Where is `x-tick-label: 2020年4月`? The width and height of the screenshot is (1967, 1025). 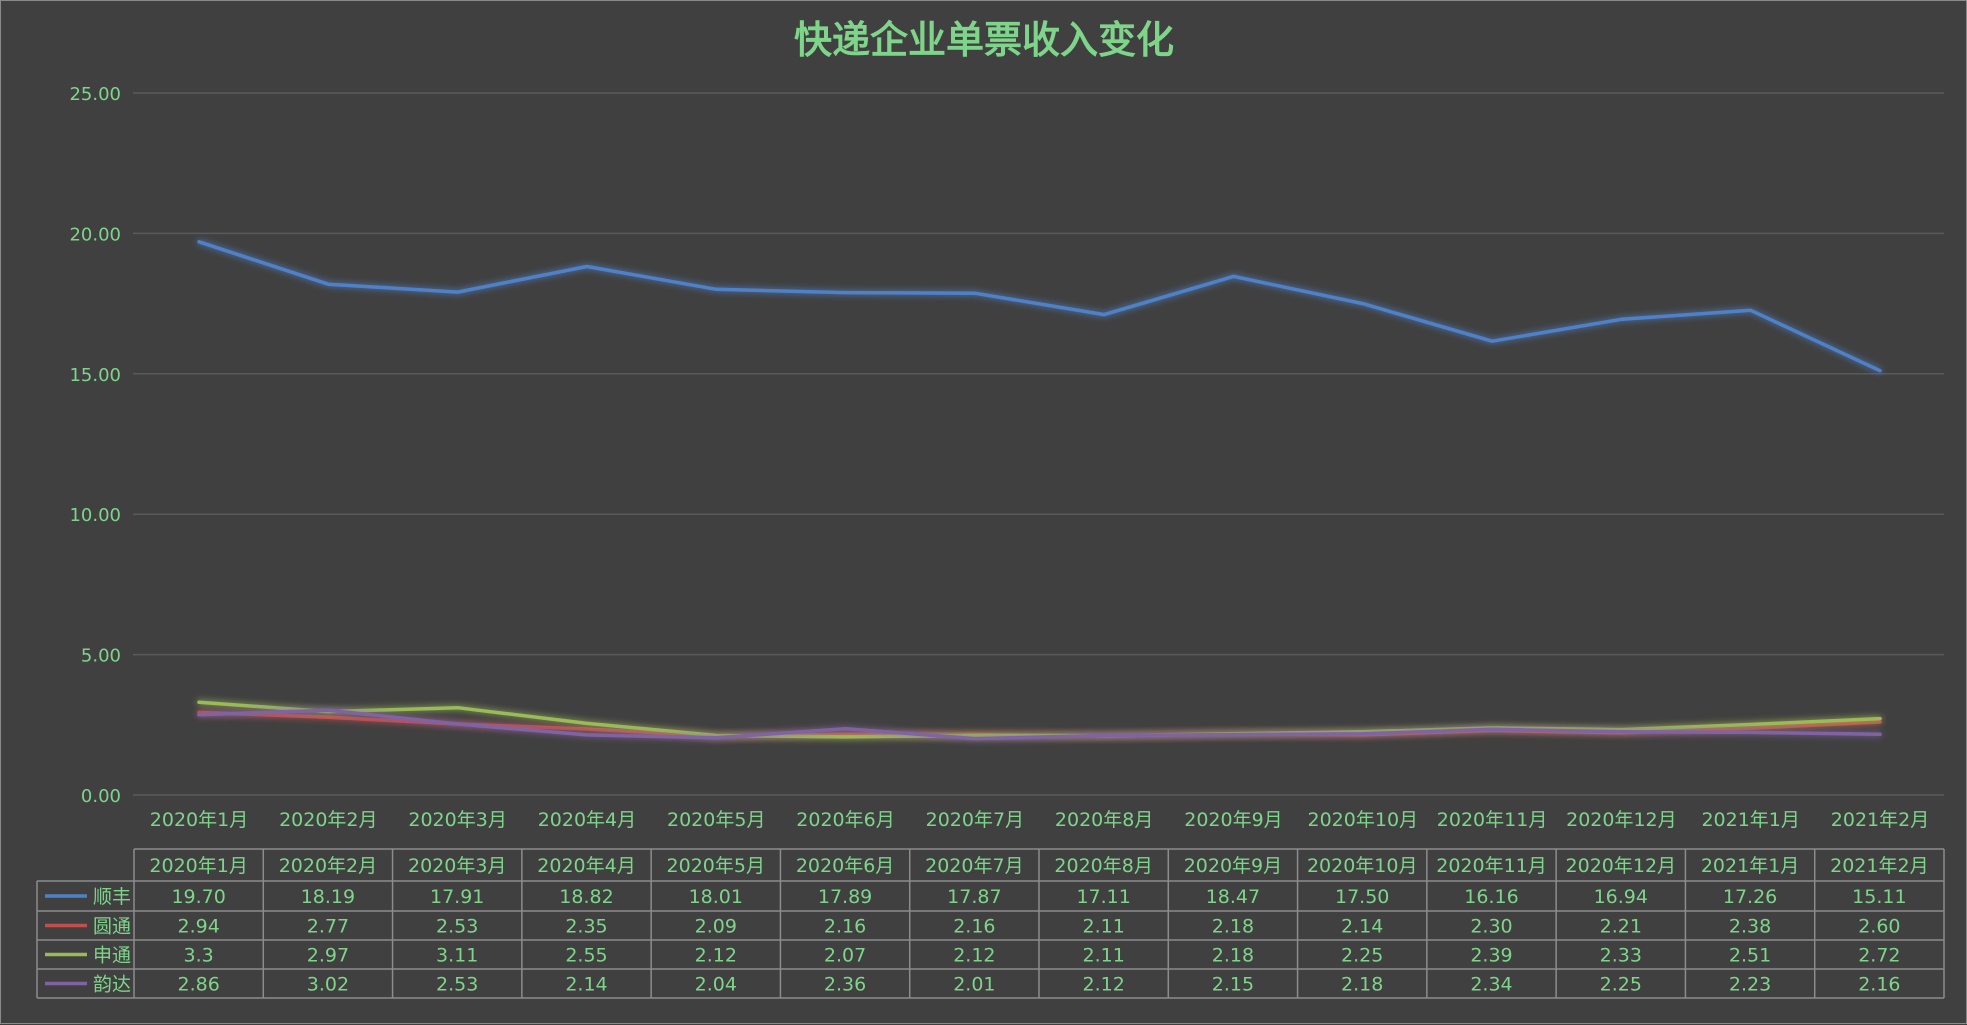 x-tick-label: 2020年4月 is located at coordinates (587, 820).